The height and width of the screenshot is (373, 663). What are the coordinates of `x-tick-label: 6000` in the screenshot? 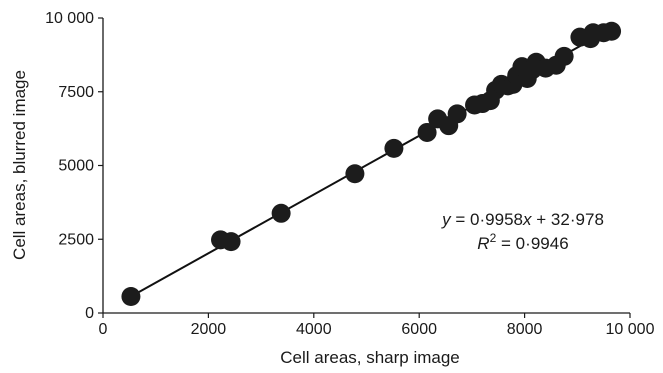 It's located at (419, 329).